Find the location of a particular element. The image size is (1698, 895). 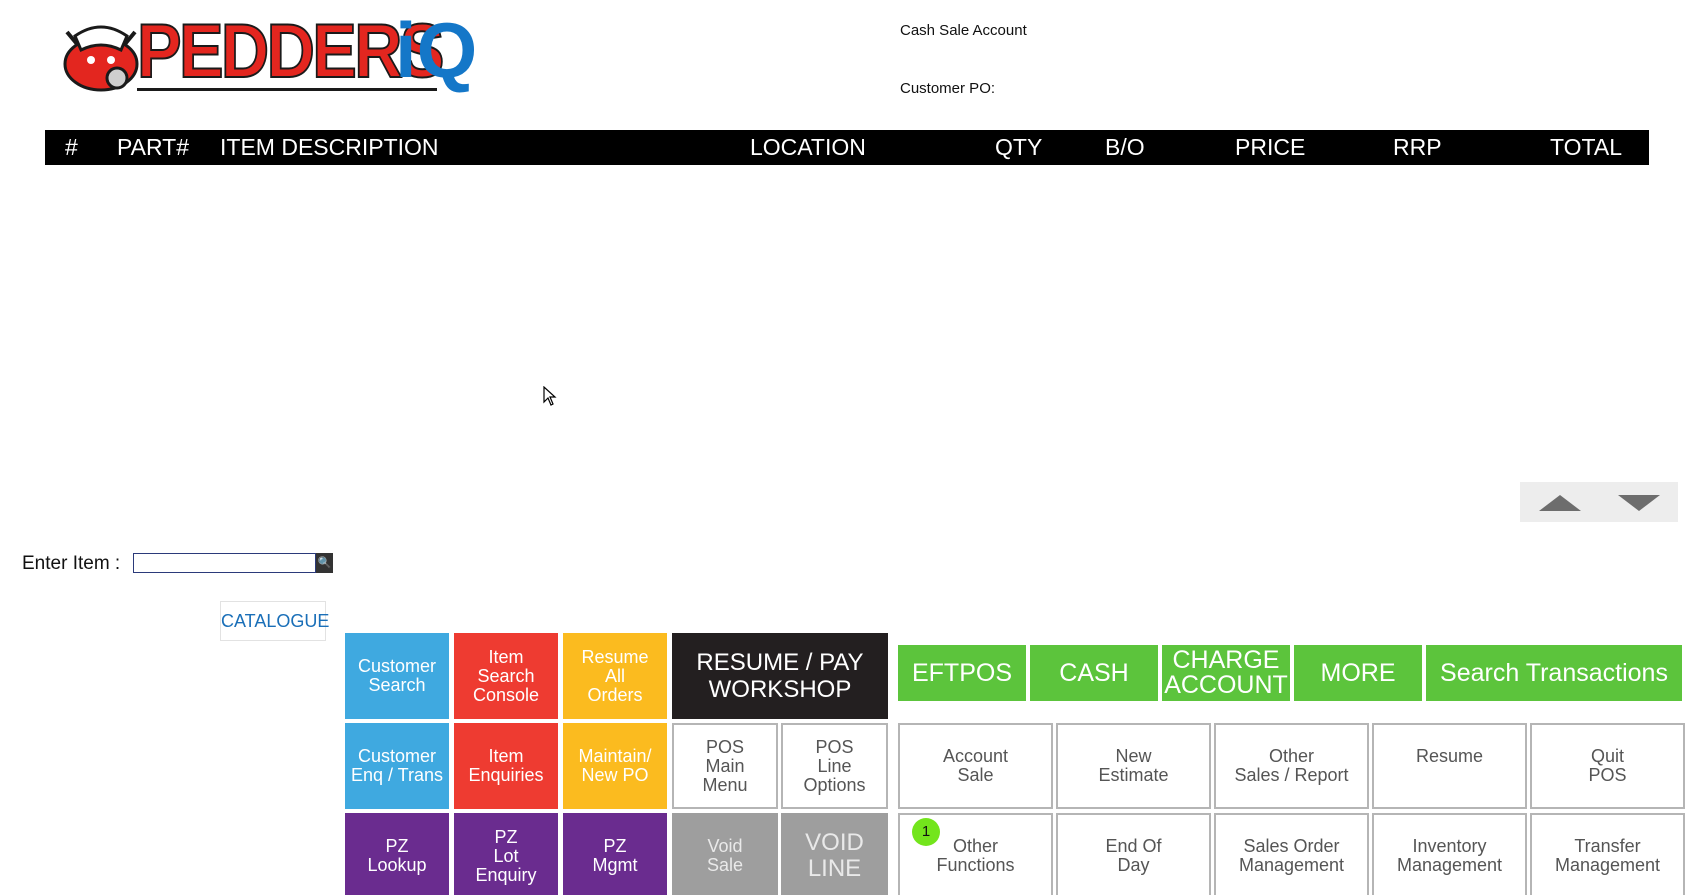

scroll-down-icon is located at coordinates (1639, 503).